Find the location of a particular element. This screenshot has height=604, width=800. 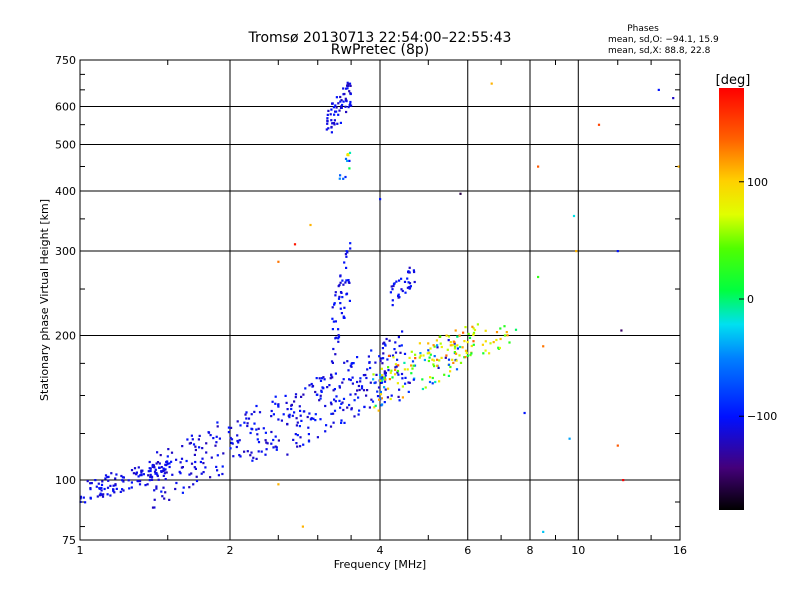

y-tick-label: 300 is located at coordinates (65, 251).